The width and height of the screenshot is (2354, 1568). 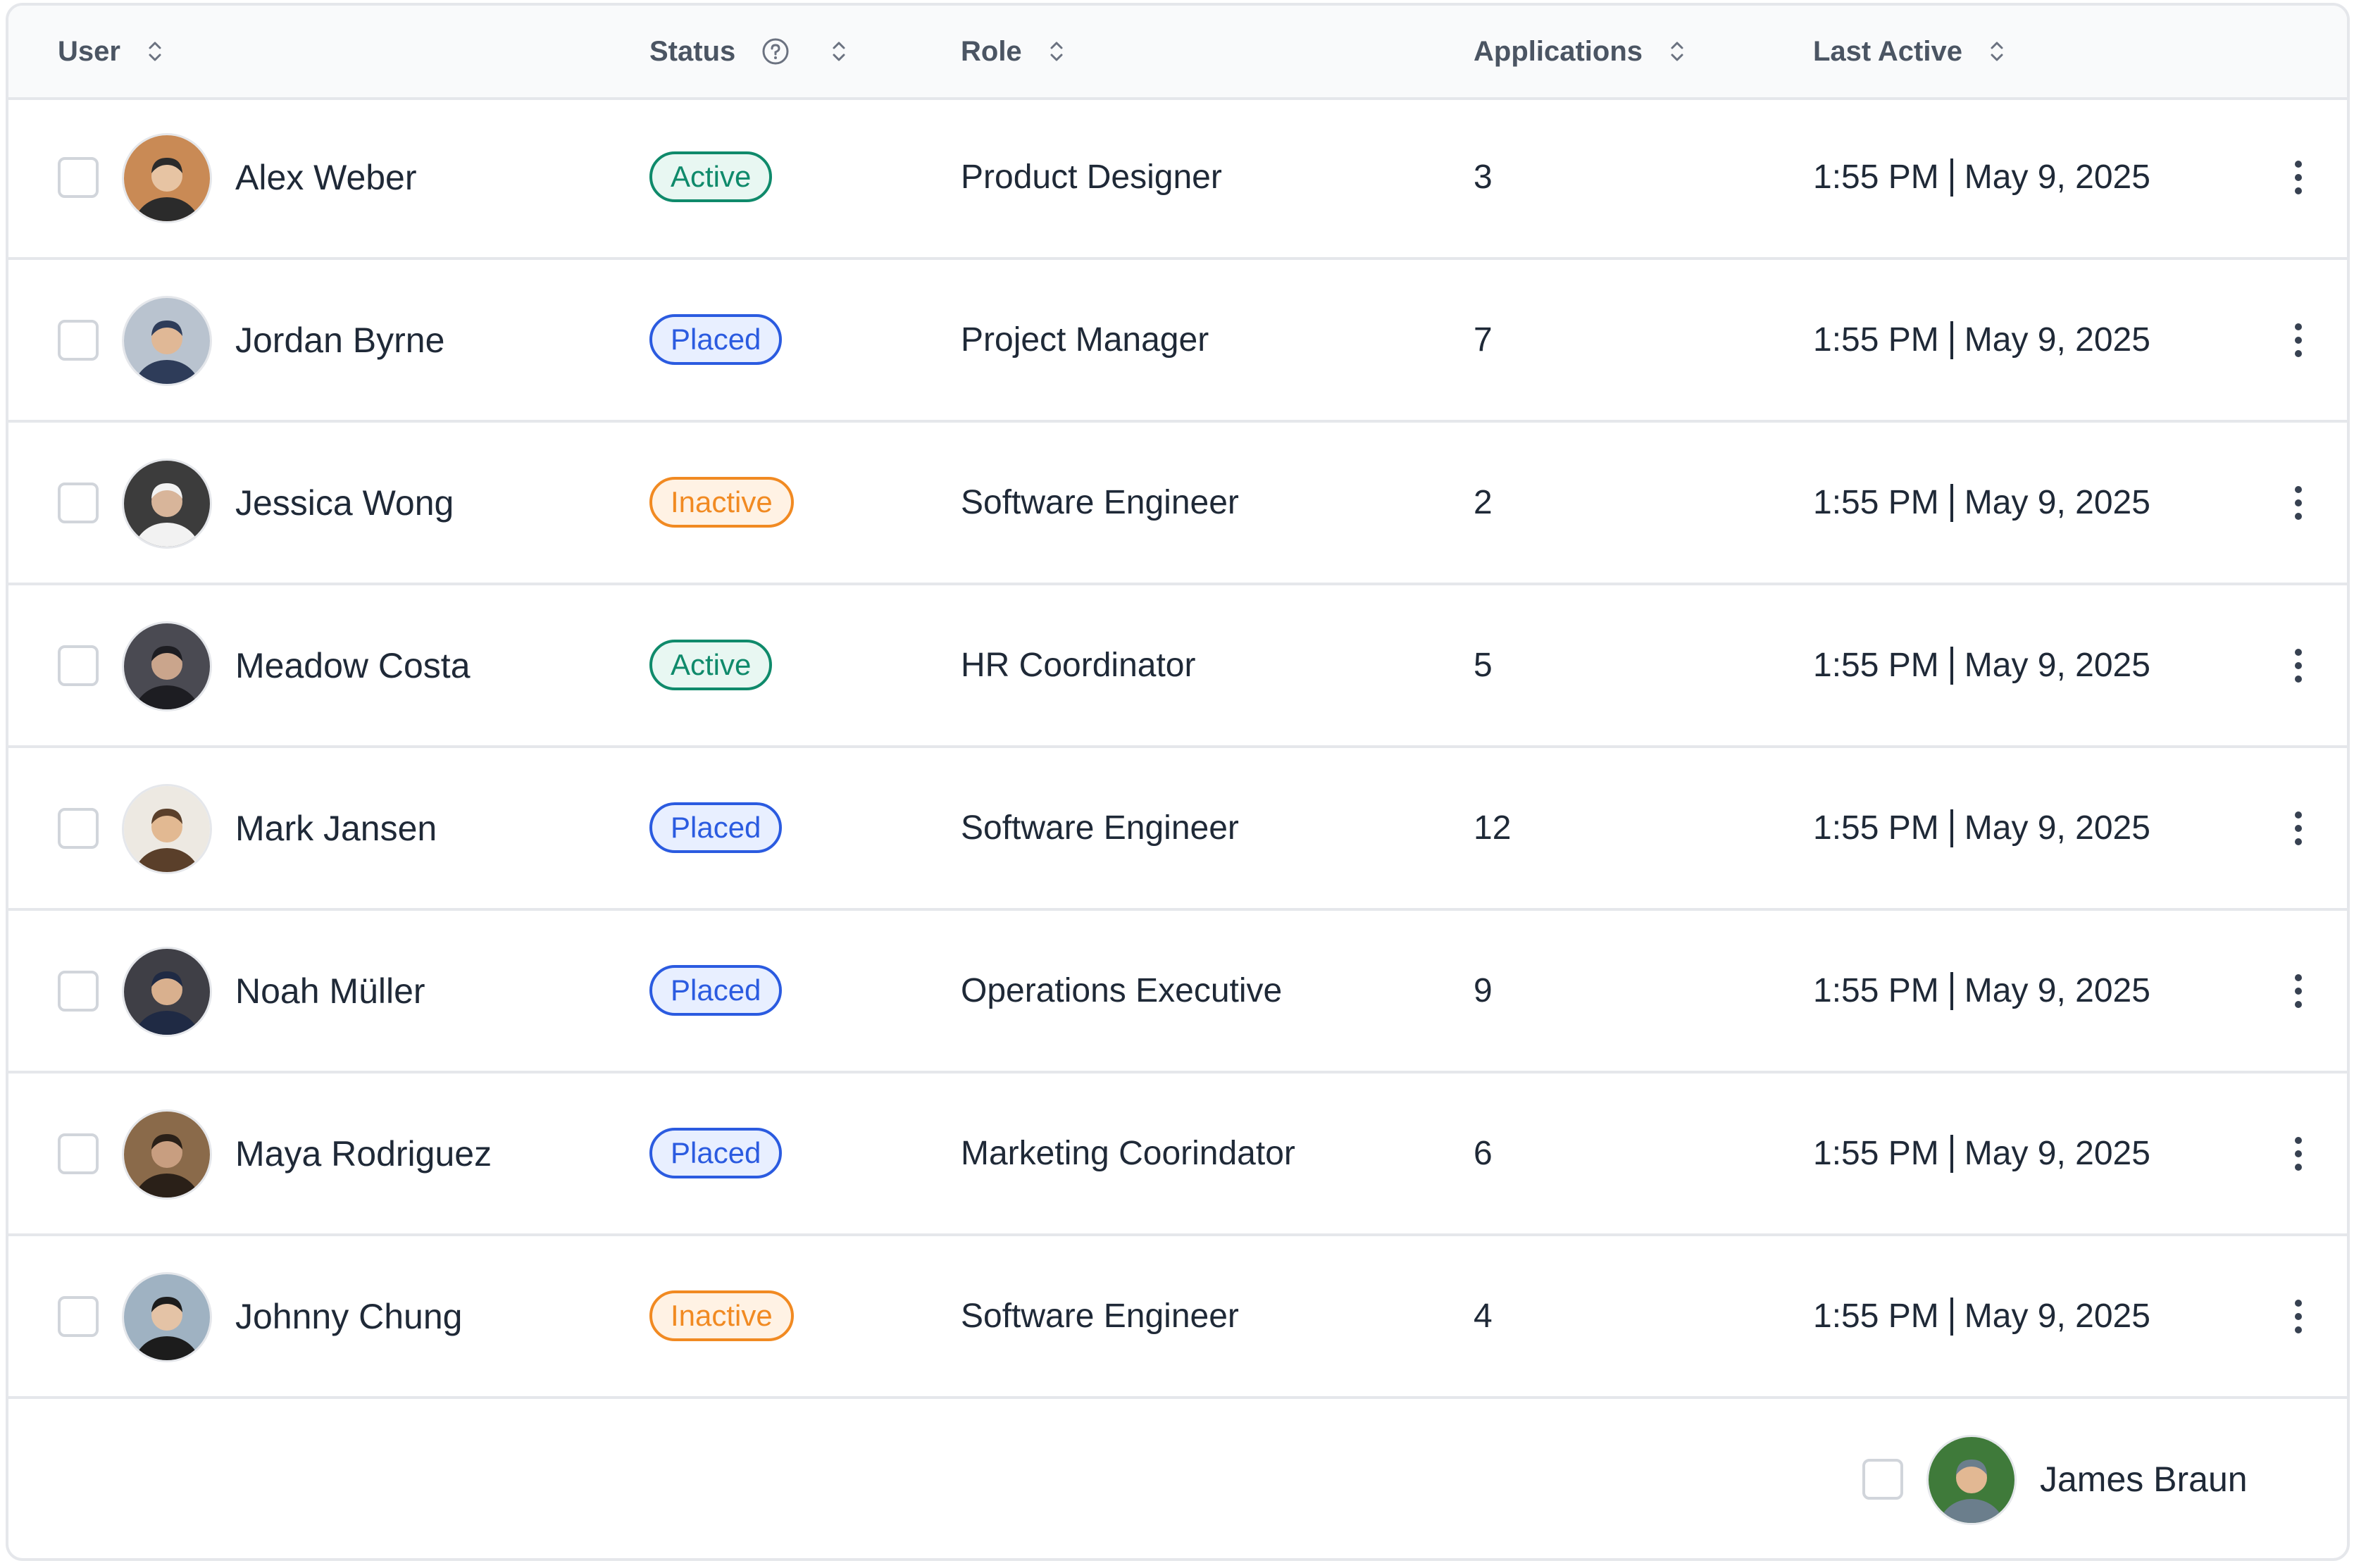 What do you see at coordinates (1483, 177) in the screenshot?
I see `applications-count: 3` at bounding box center [1483, 177].